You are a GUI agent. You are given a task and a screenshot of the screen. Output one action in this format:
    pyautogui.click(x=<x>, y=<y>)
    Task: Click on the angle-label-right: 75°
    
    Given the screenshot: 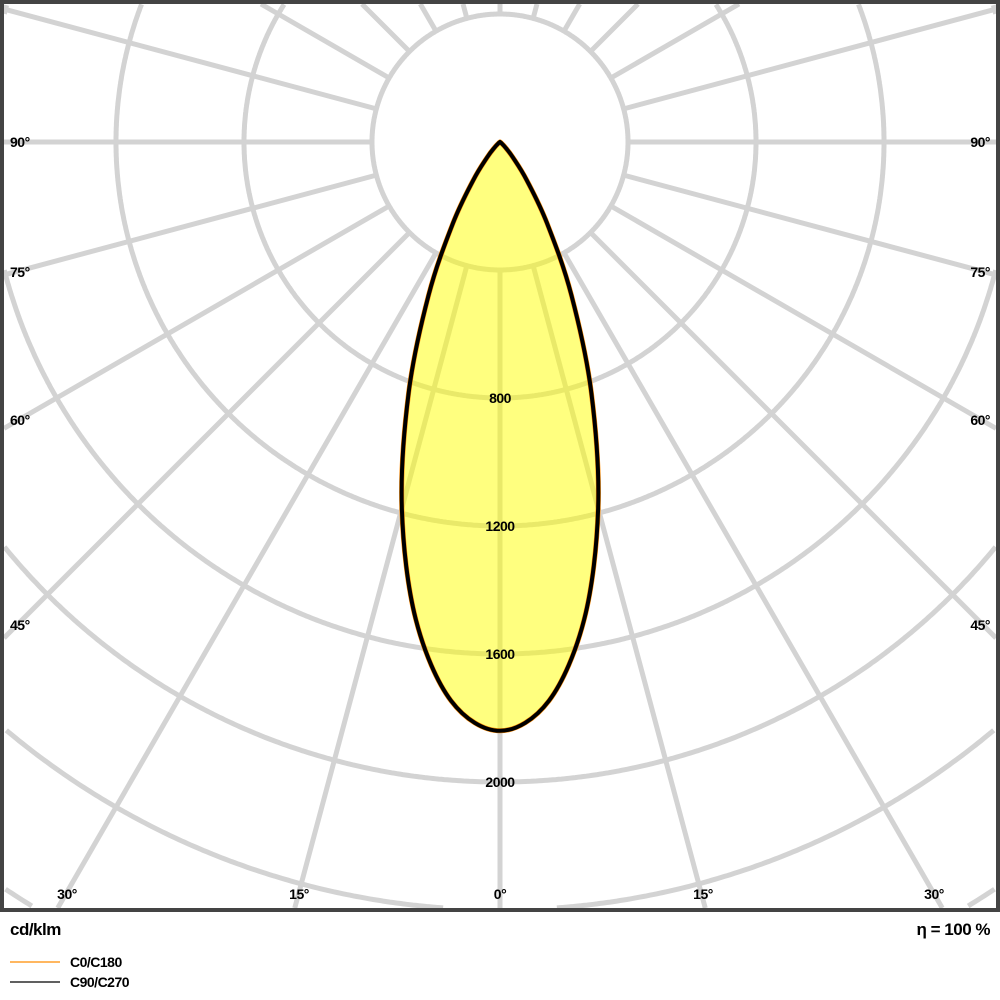 What is the action you would take?
    pyautogui.click(x=980, y=272)
    